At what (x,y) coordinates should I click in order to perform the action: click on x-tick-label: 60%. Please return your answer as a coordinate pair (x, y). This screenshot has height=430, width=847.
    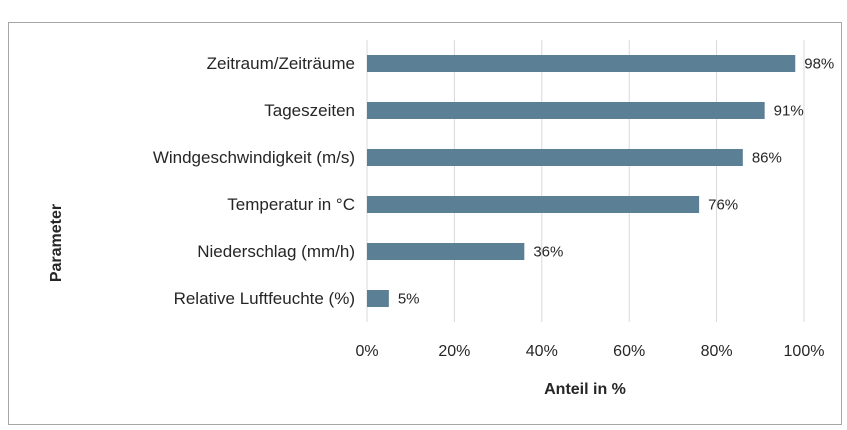
    Looking at the image, I should click on (629, 351).